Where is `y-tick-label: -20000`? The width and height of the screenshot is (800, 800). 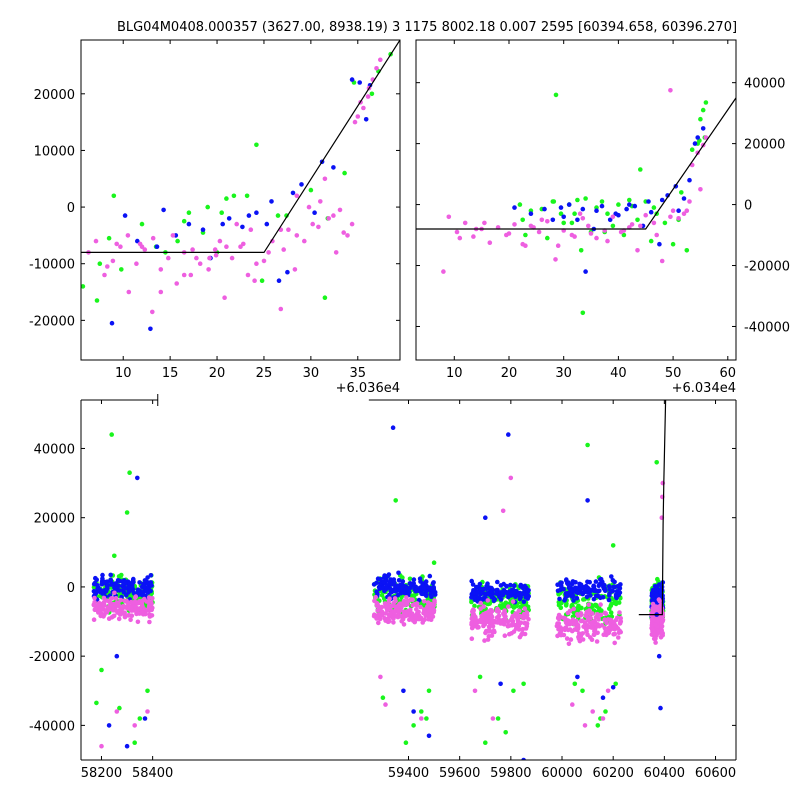
y-tick-label: -20000 is located at coordinates (52, 321).